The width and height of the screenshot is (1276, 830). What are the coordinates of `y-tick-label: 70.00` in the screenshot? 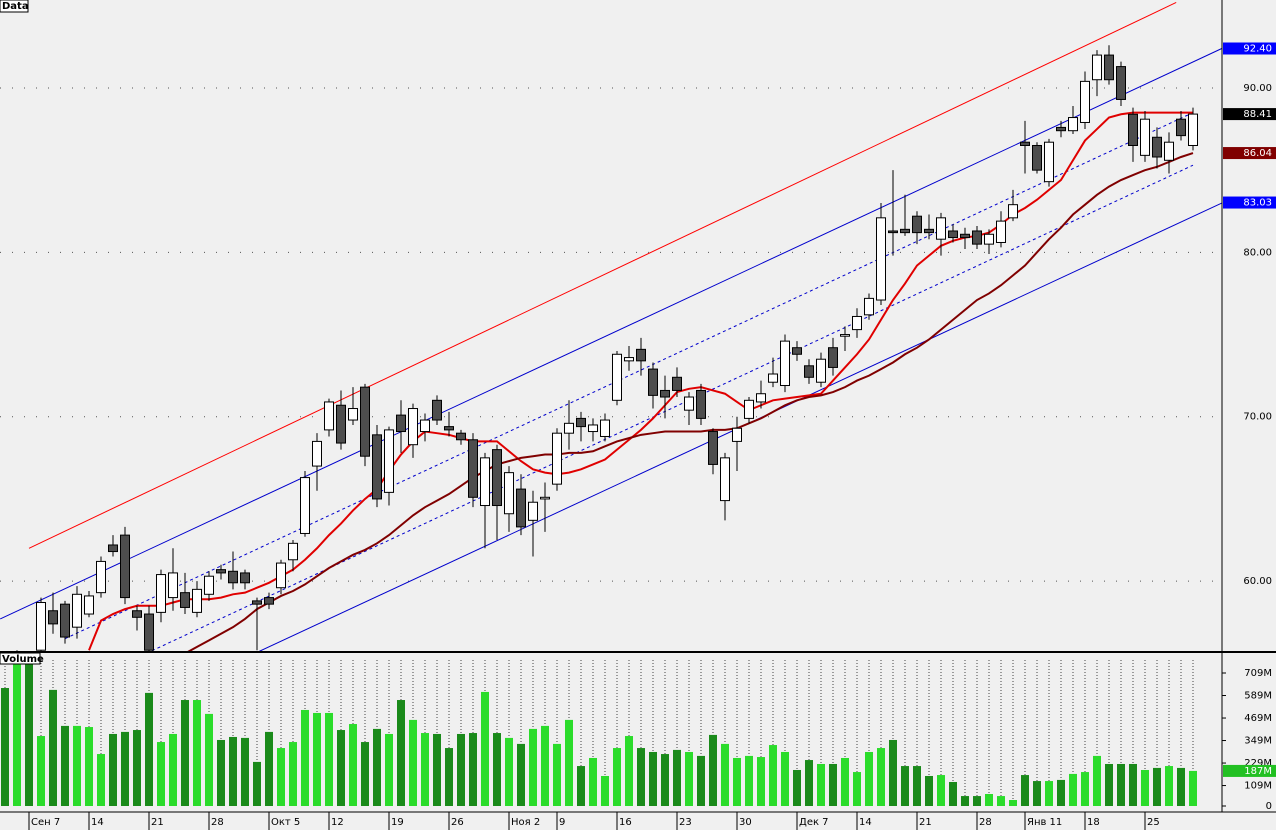 It's located at (1257, 417).